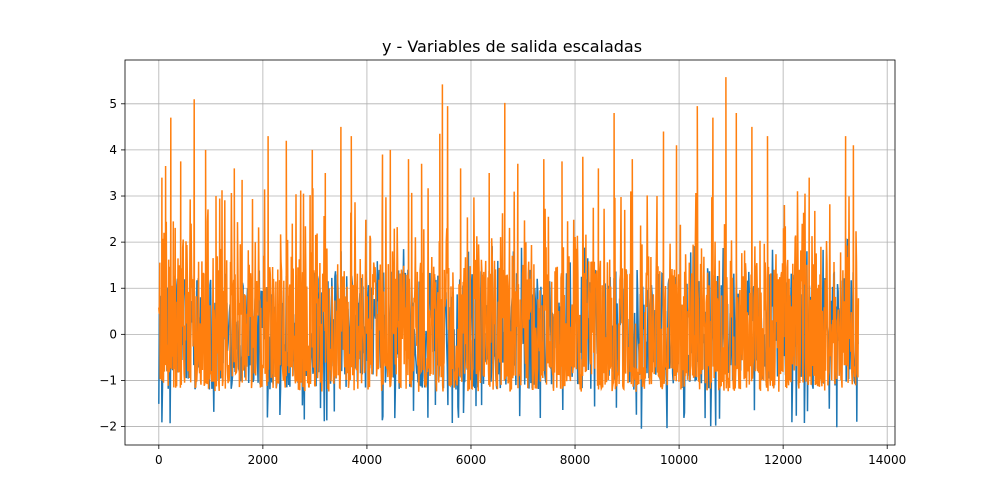  What do you see at coordinates (575, 460) in the screenshot?
I see `x-tick-label: 8000` at bounding box center [575, 460].